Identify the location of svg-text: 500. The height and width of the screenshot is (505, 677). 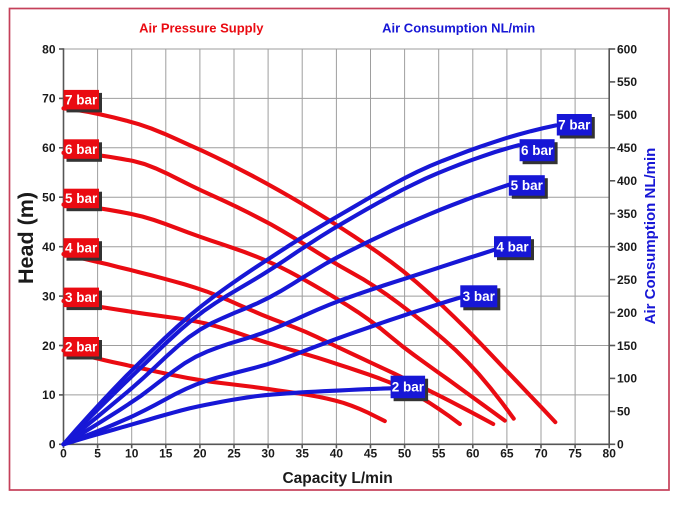
(627, 115).